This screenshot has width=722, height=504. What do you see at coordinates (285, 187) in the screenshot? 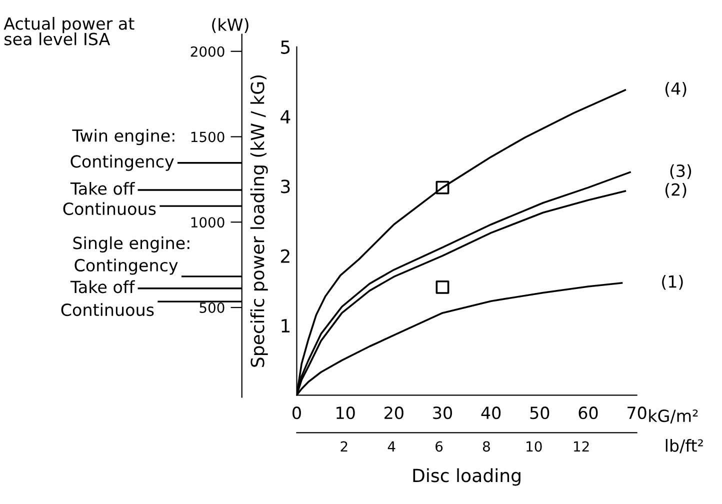
I see `y-tick-label: 3` at bounding box center [285, 187].